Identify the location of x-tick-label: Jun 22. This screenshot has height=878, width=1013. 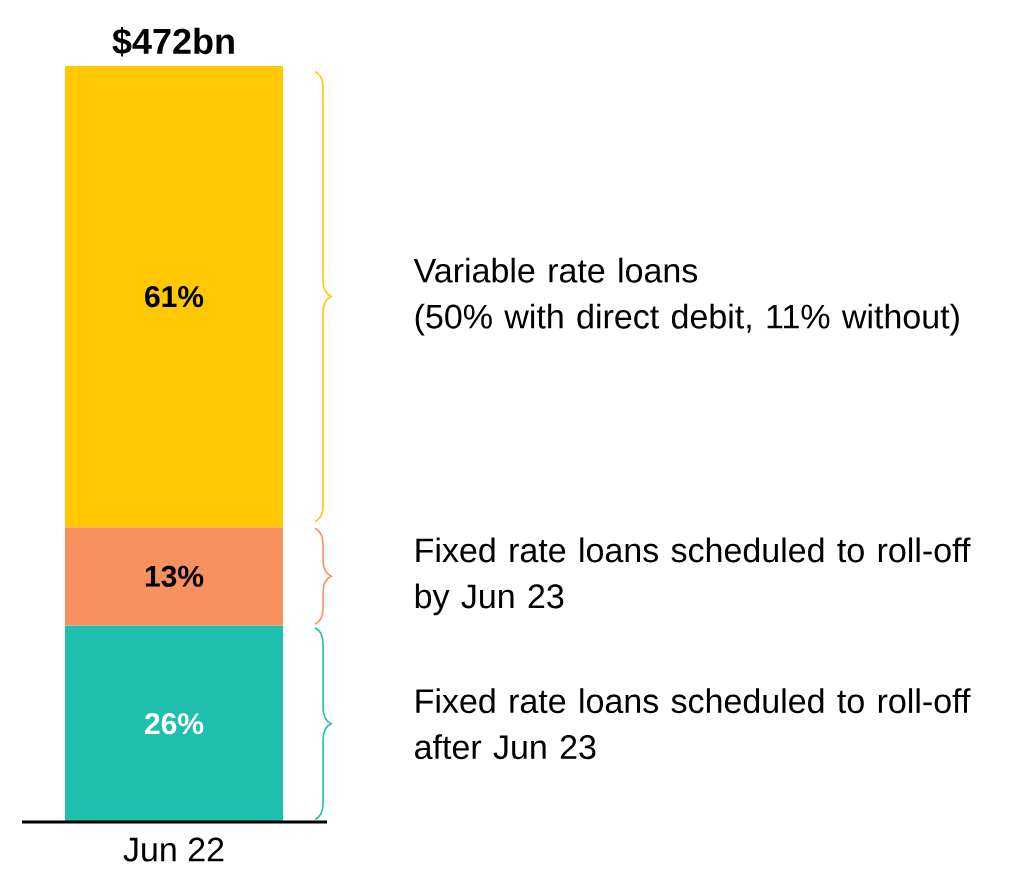
(173, 849).